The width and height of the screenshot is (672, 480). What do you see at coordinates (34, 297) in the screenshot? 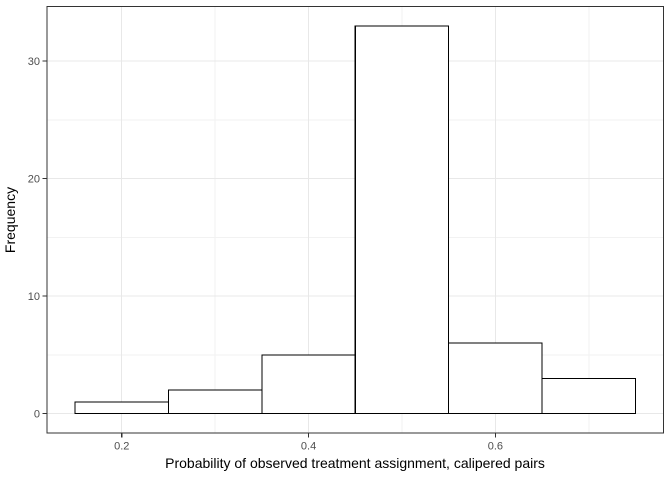
I see `y-tick-label: 10` at bounding box center [34, 297].